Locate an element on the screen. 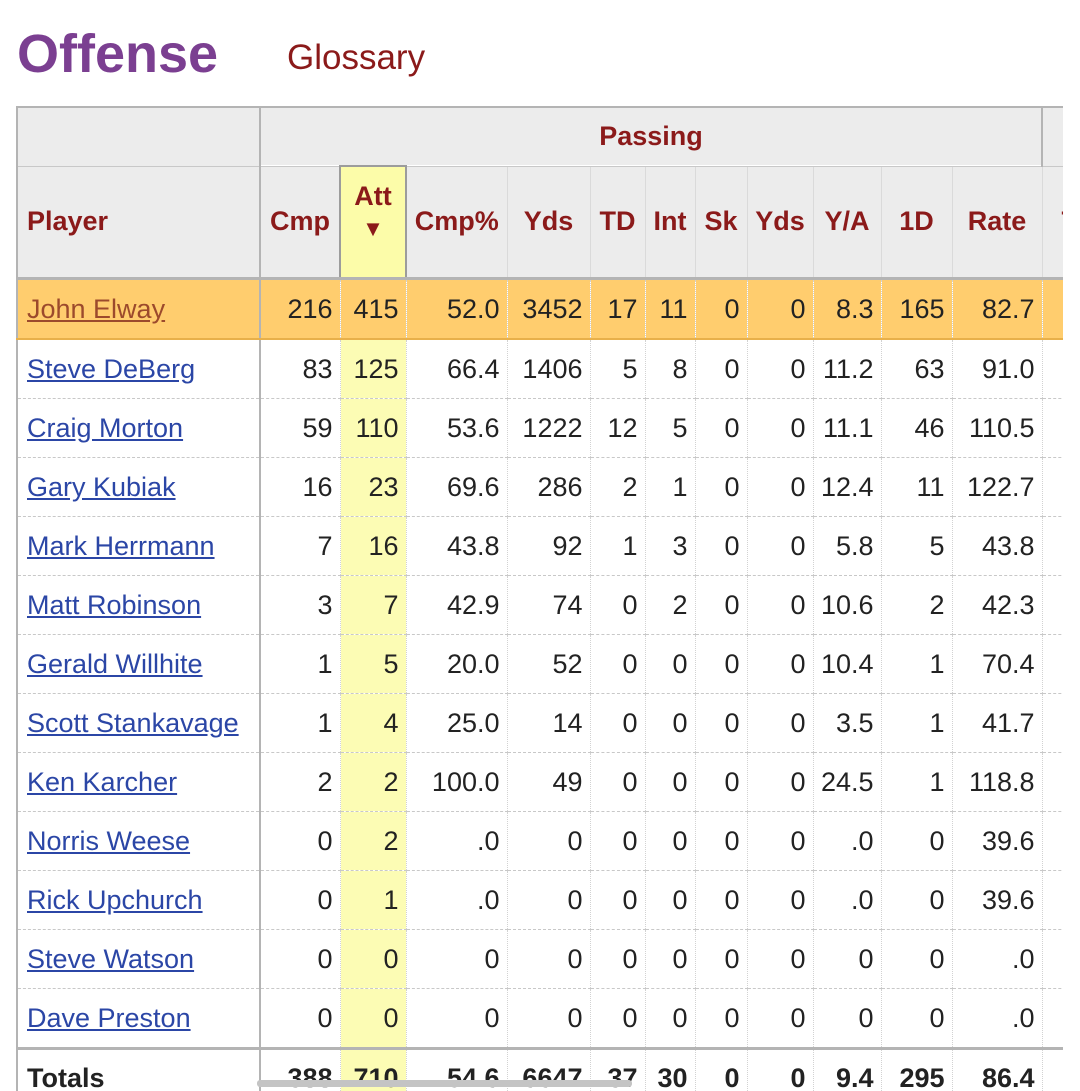 The width and height of the screenshot is (1080, 1091). stat-cell-1d: 5 is located at coordinates (916, 546).